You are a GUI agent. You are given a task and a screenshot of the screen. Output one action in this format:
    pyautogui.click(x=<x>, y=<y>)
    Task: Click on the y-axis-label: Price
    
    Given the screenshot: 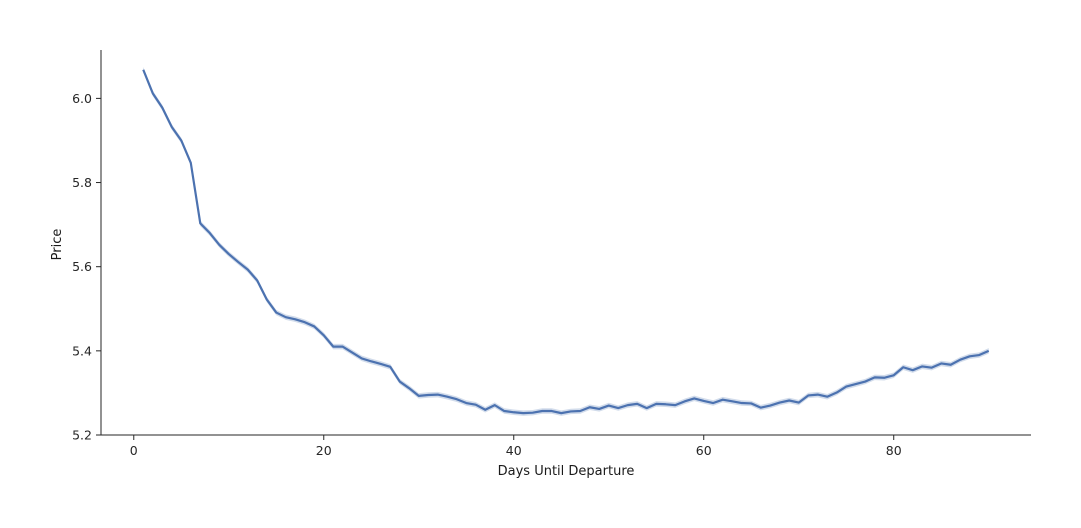 What is the action you would take?
    pyautogui.click(x=57, y=245)
    